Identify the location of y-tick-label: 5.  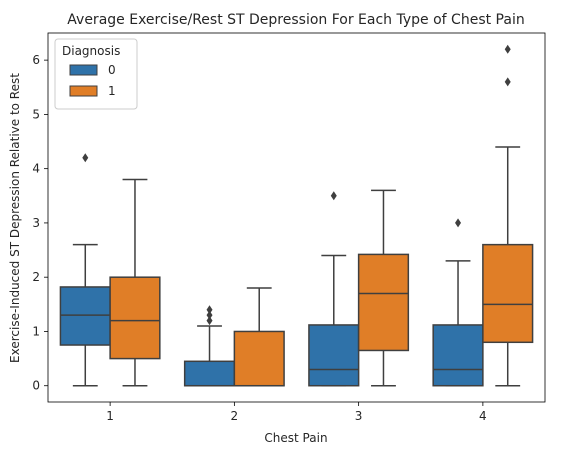
(36, 114).